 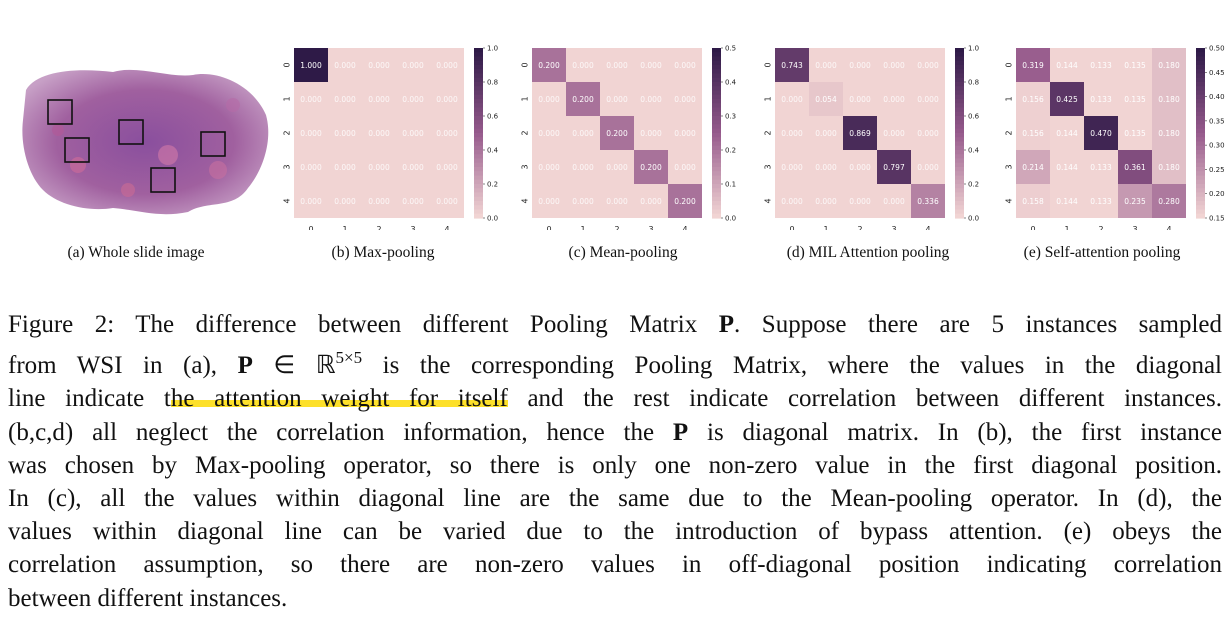 What do you see at coordinates (311, 65) in the screenshot?
I see `cell-value-label: 1.000` at bounding box center [311, 65].